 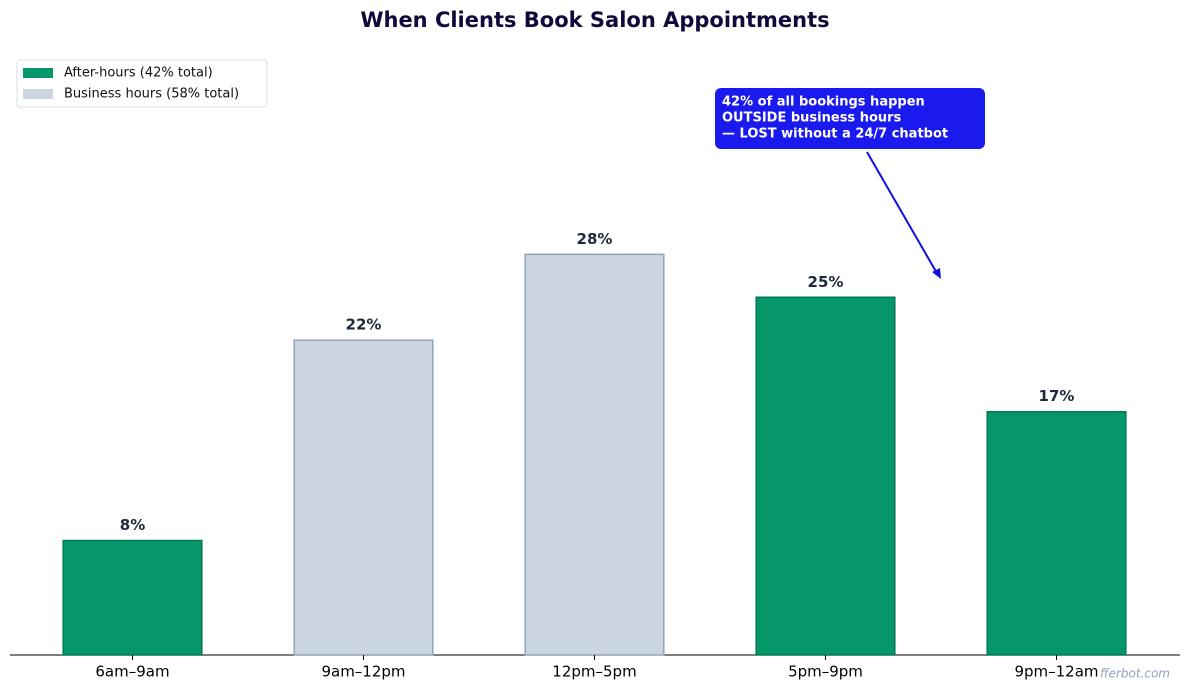 I want to click on annotation-text: 42% of all bookings happen, so click(x=823, y=102).